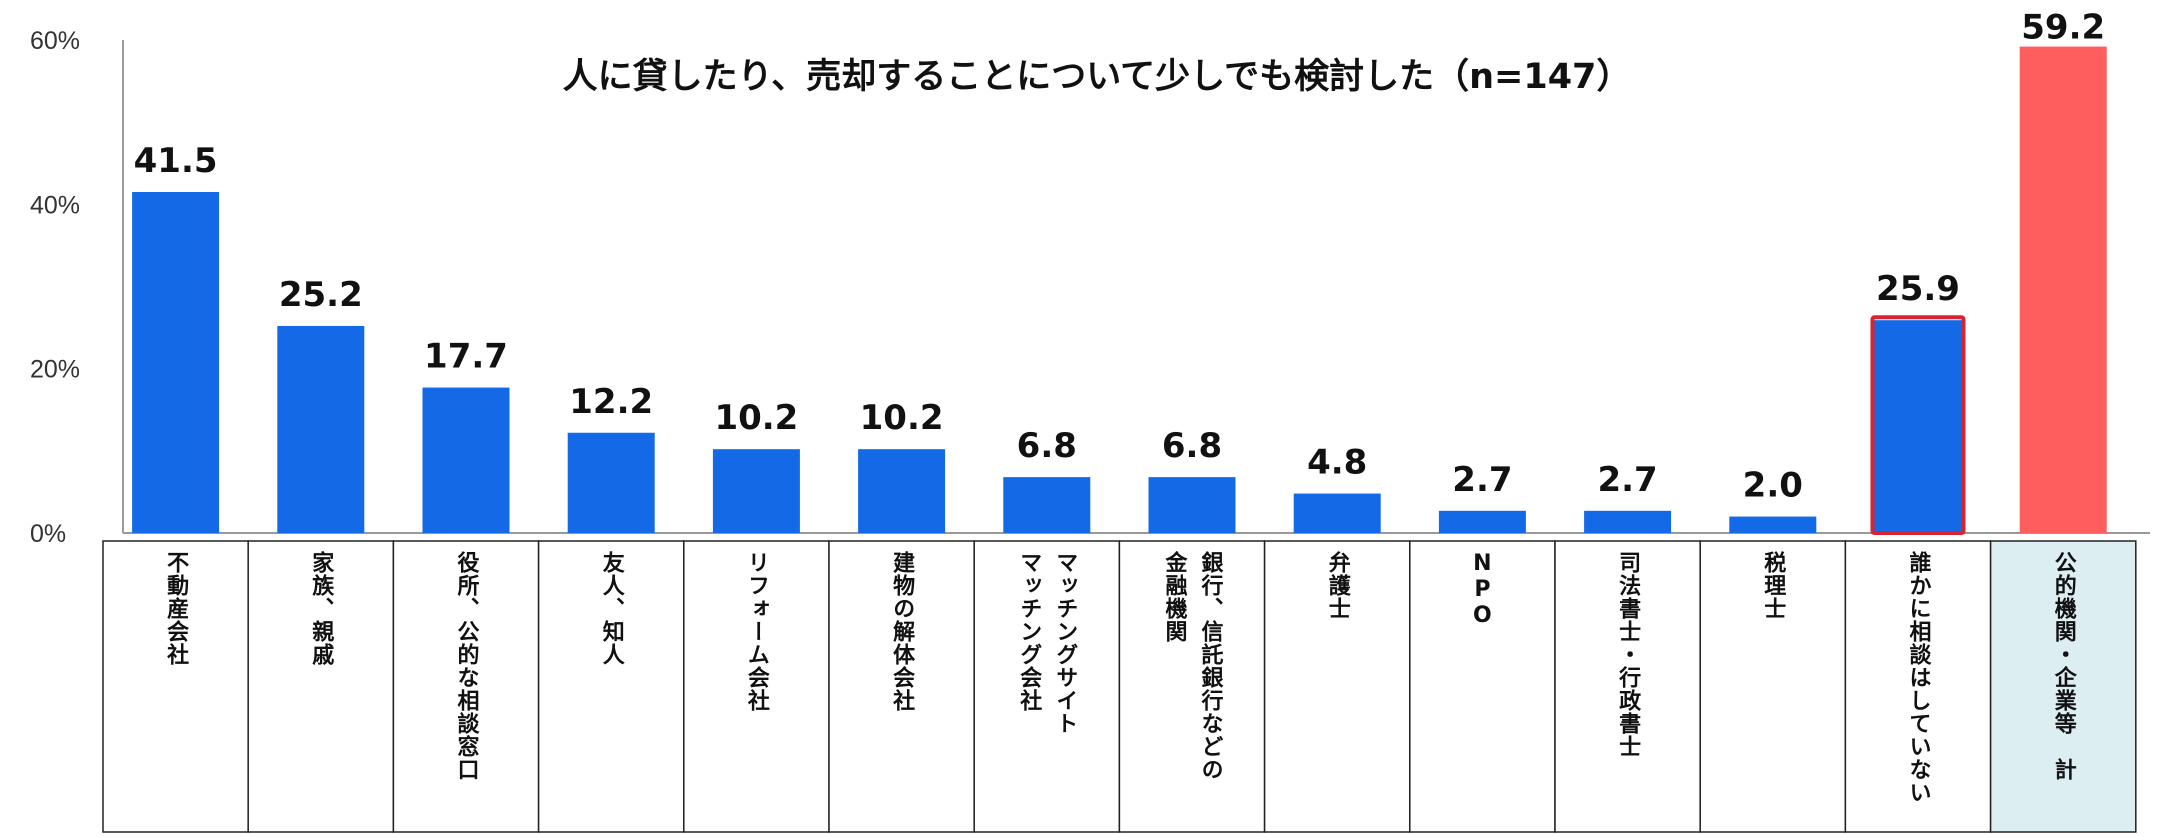 The image size is (2165, 837). Describe the element at coordinates (55, 205) in the screenshot. I see `y-tick-label: 40%` at that location.